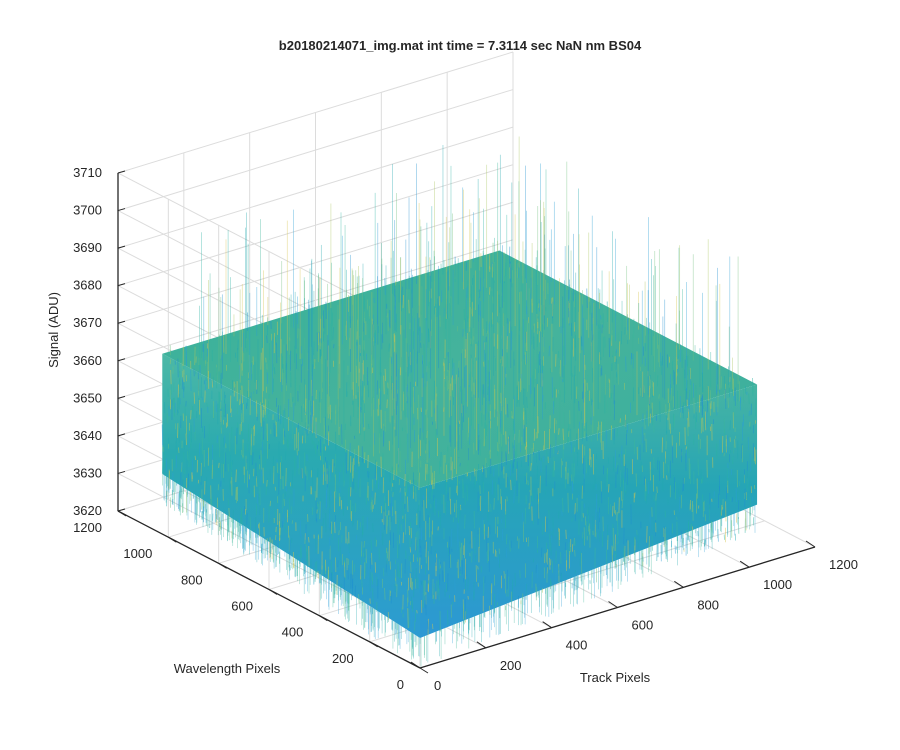 The image size is (900, 750). What do you see at coordinates (137, 553) in the screenshot?
I see `y-tick-label: 1000` at bounding box center [137, 553].